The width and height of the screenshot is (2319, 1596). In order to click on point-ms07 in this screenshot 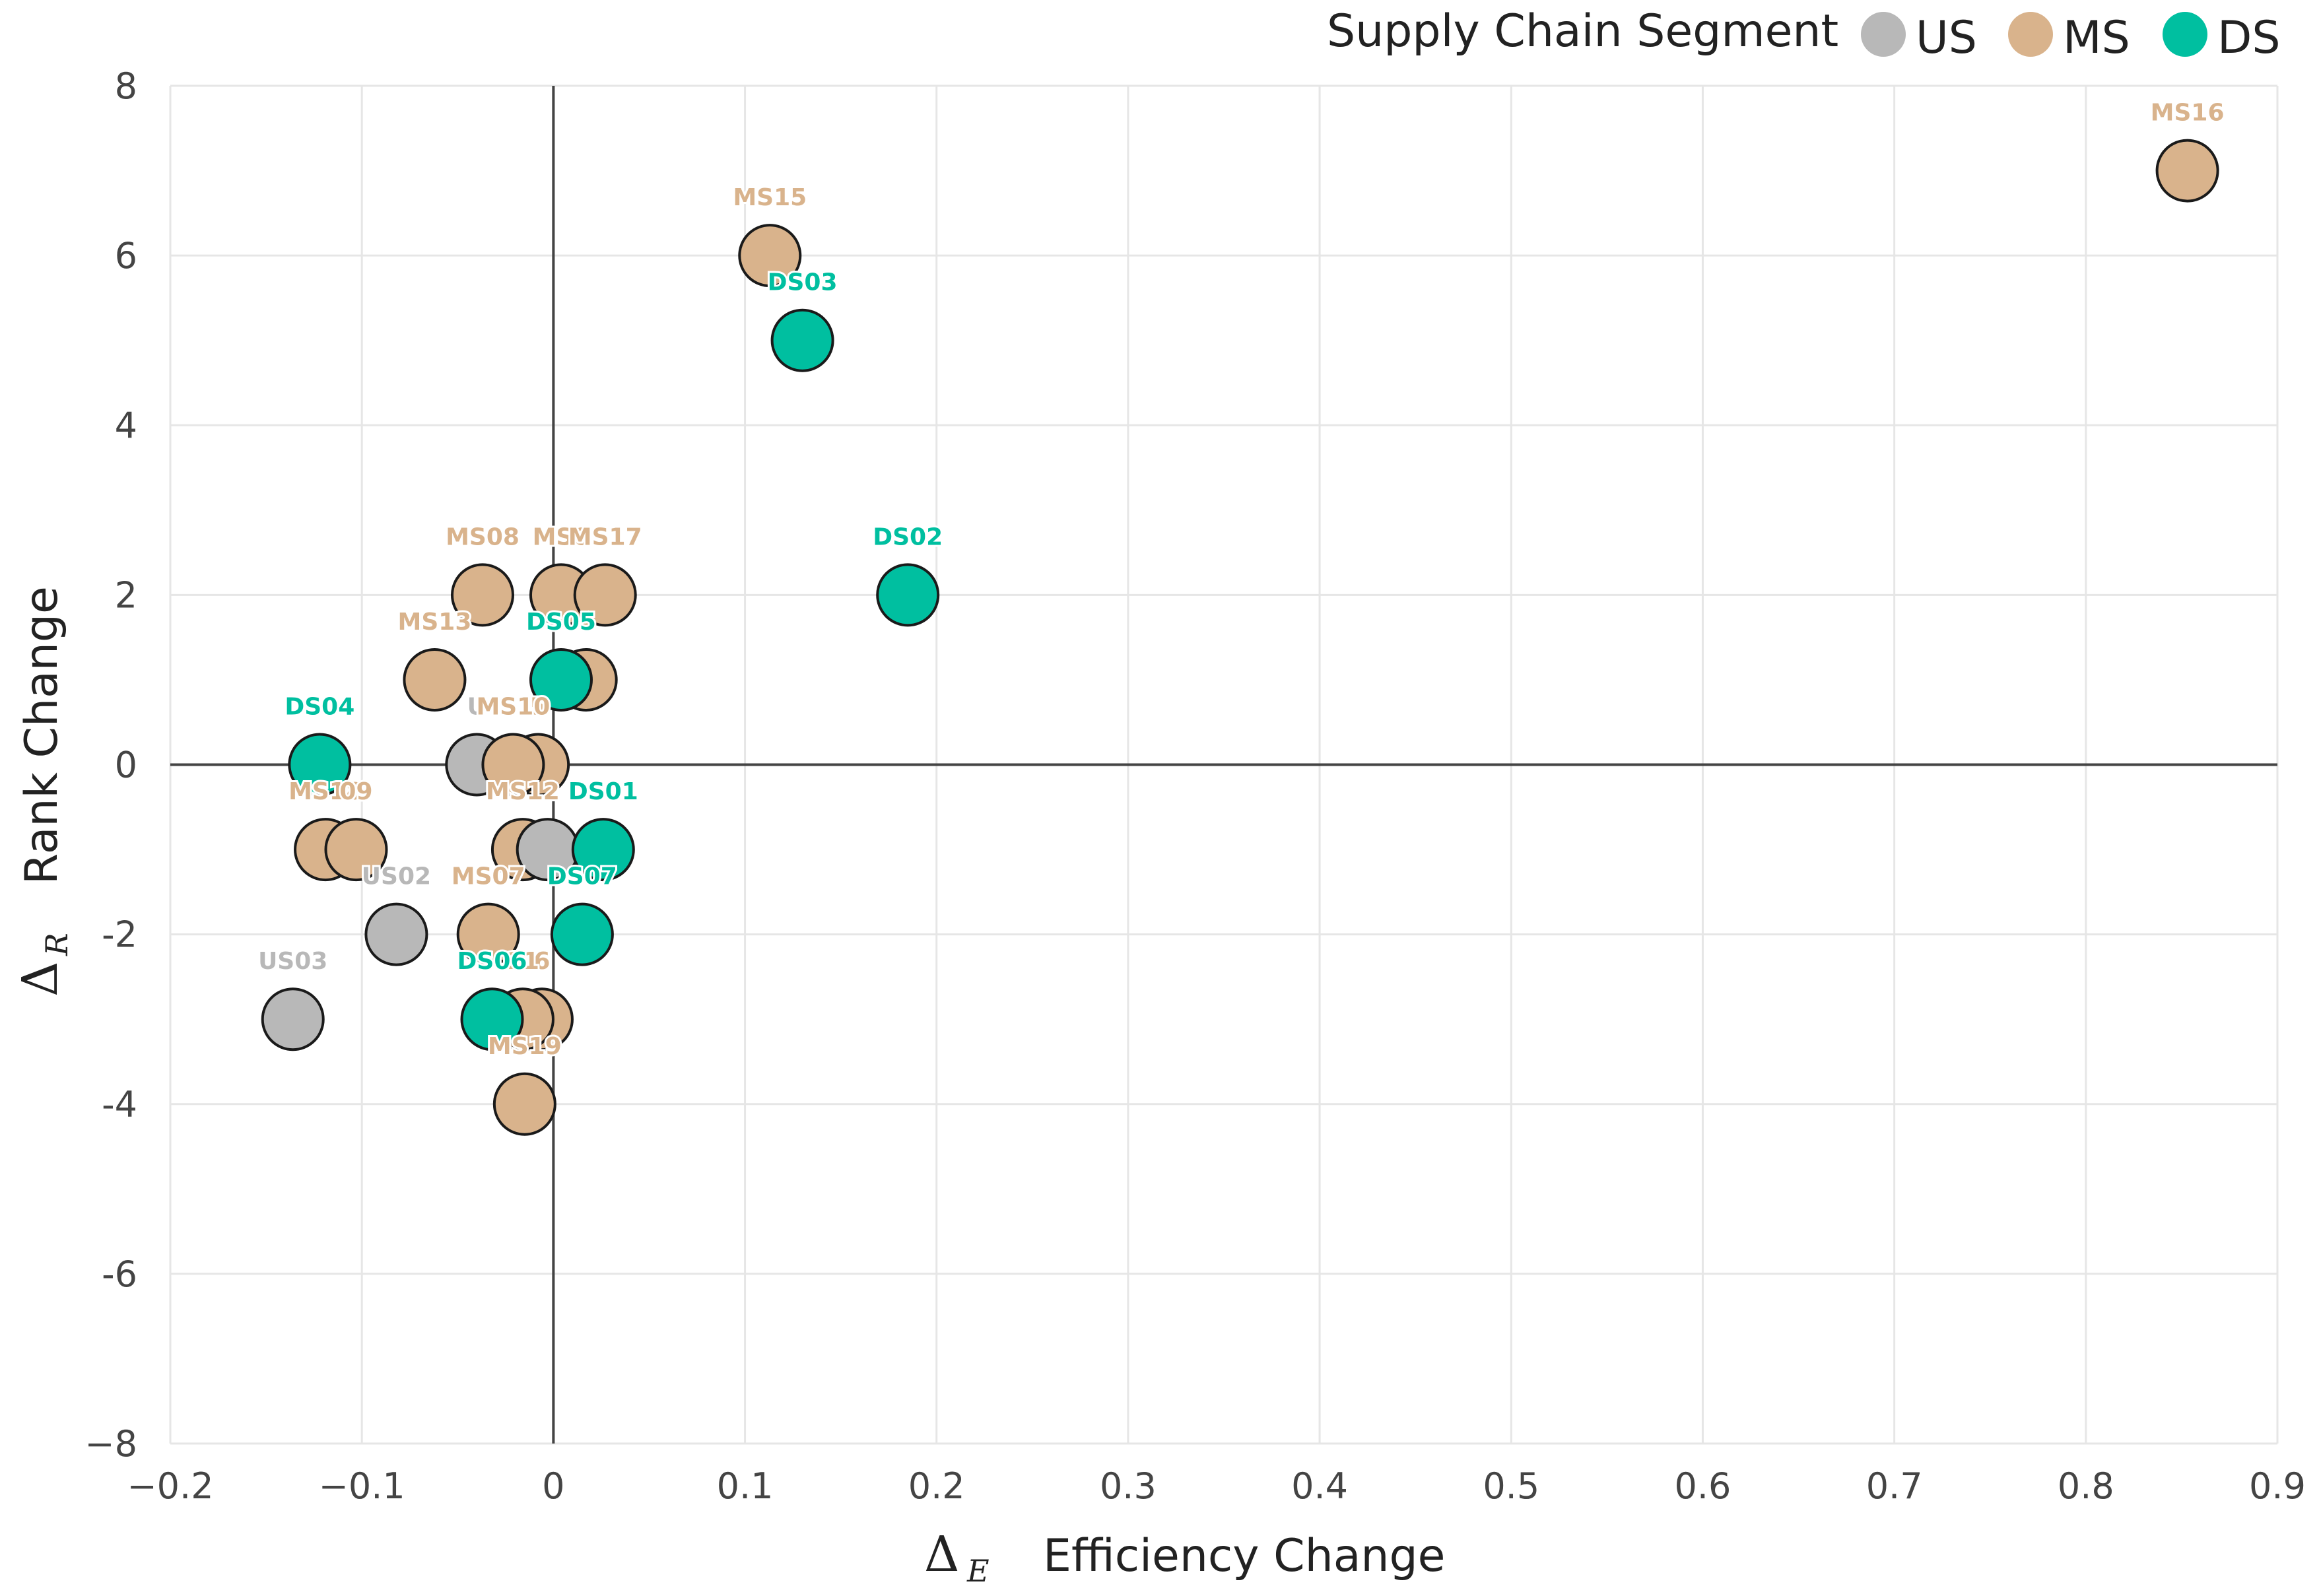, I will do `click(488, 934)`.